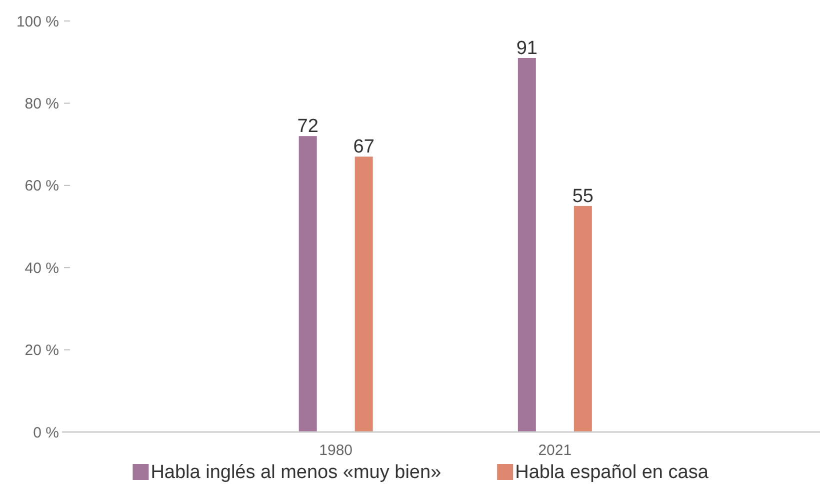 The height and width of the screenshot is (496, 820). What do you see at coordinates (336, 450) in the screenshot?
I see `x-tick-label: 1980` at bounding box center [336, 450].